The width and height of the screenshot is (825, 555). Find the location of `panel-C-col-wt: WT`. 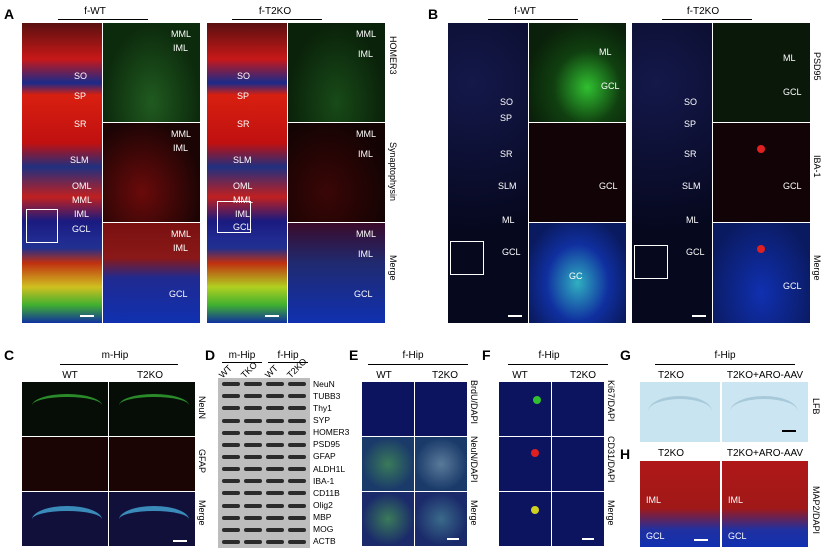

panel-C-col-wt: WT is located at coordinates (70, 375).